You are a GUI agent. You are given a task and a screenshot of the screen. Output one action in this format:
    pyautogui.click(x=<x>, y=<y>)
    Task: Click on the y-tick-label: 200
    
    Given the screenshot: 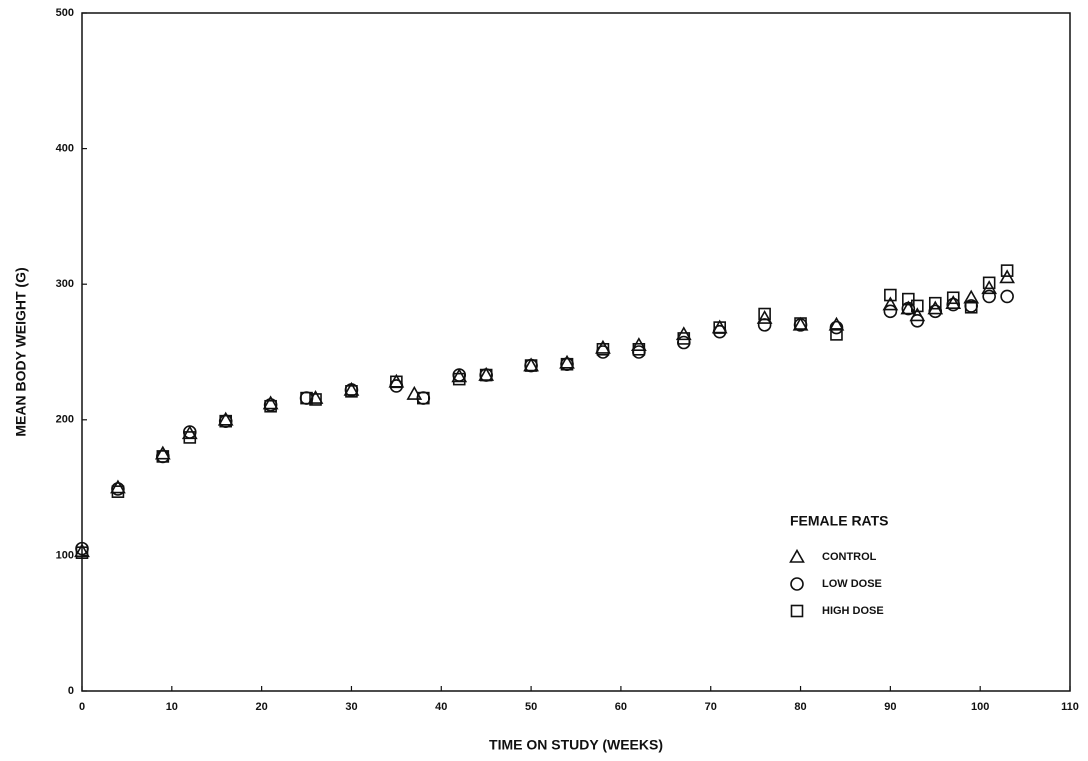 What is the action you would take?
    pyautogui.click(x=65, y=420)
    